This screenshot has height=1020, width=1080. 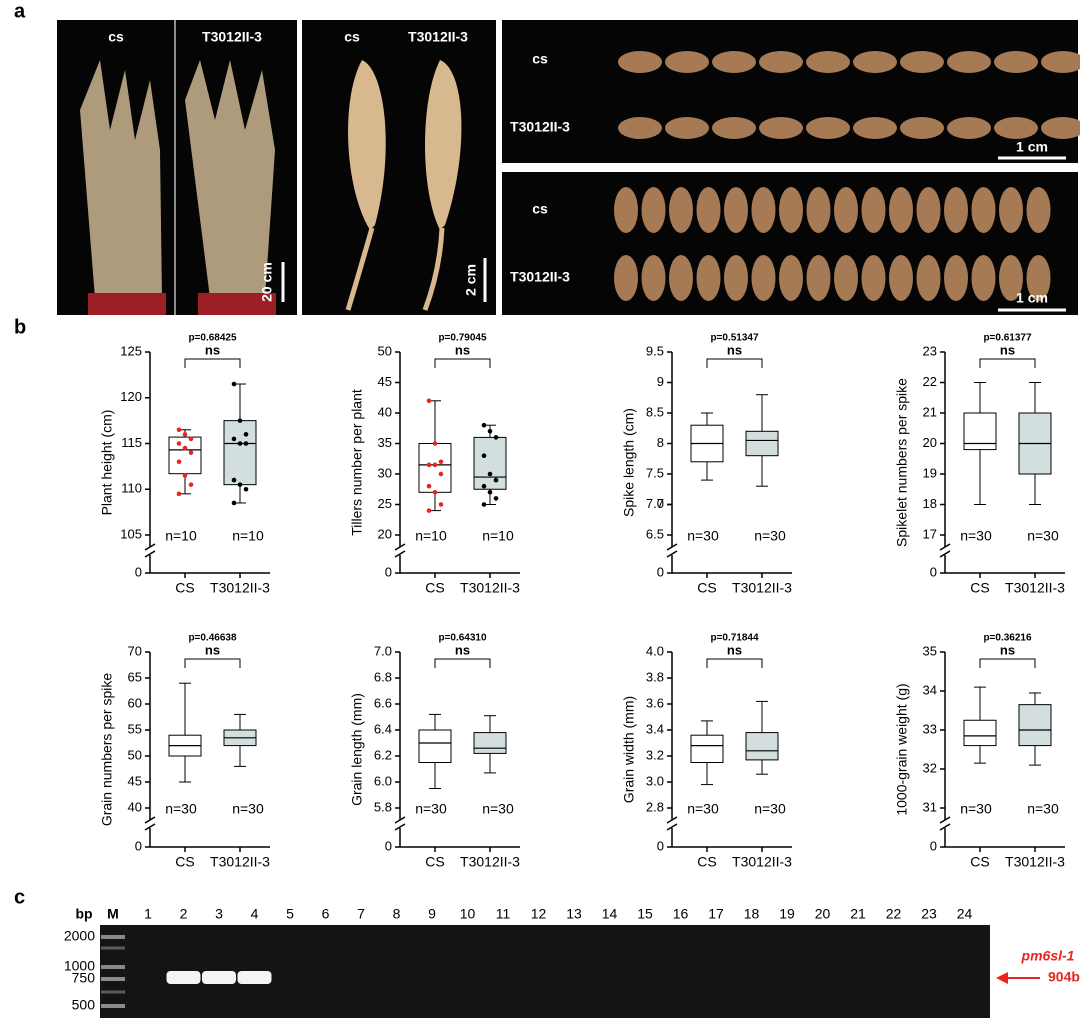 I want to click on y-tick-label: 6.8, so click(x=383, y=676).